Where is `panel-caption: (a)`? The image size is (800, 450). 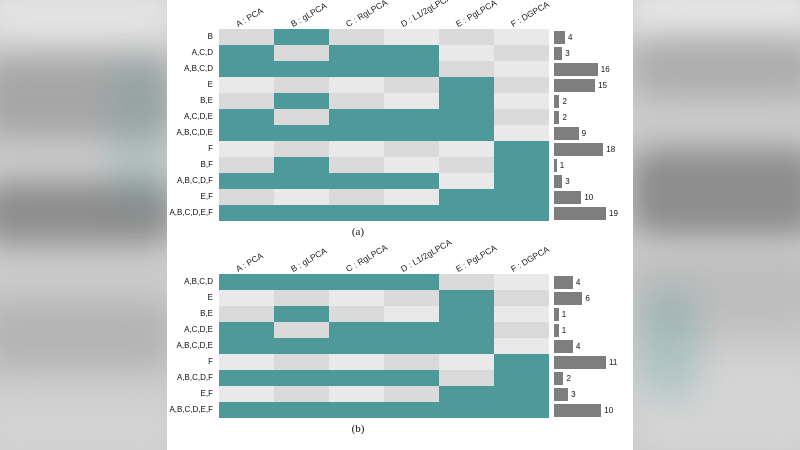
panel-caption: (a) is located at coordinates (358, 232).